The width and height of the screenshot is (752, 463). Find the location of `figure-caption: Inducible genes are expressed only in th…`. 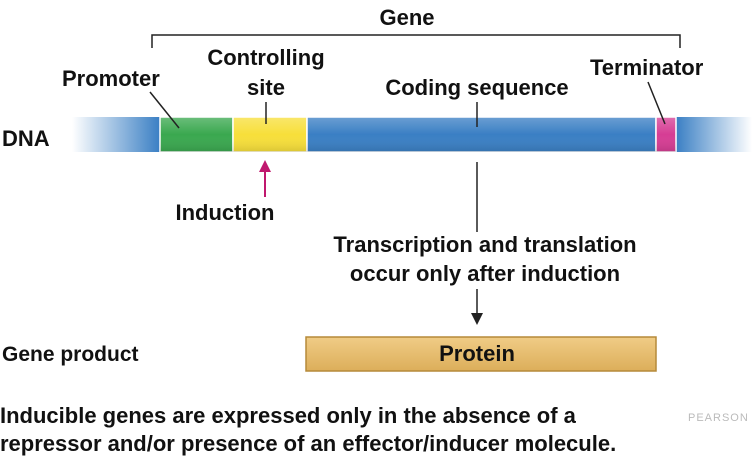

figure-caption: Inducible genes are expressed only in th… is located at coordinates (376, 430).